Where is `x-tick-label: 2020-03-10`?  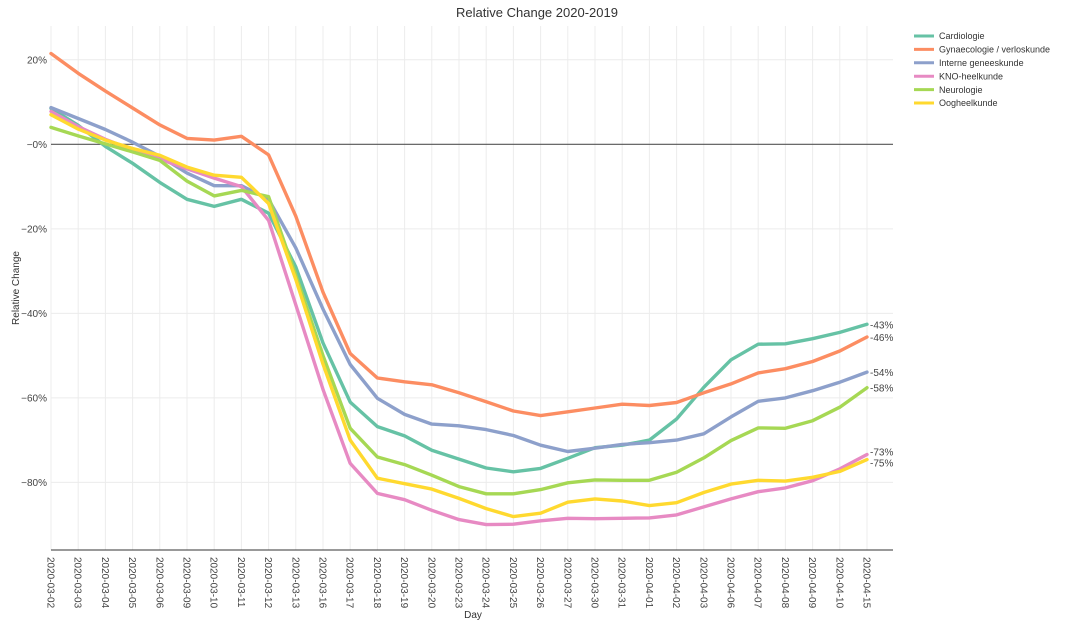
x-tick-label: 2020-03-10 is located at coordinates (213, 583).